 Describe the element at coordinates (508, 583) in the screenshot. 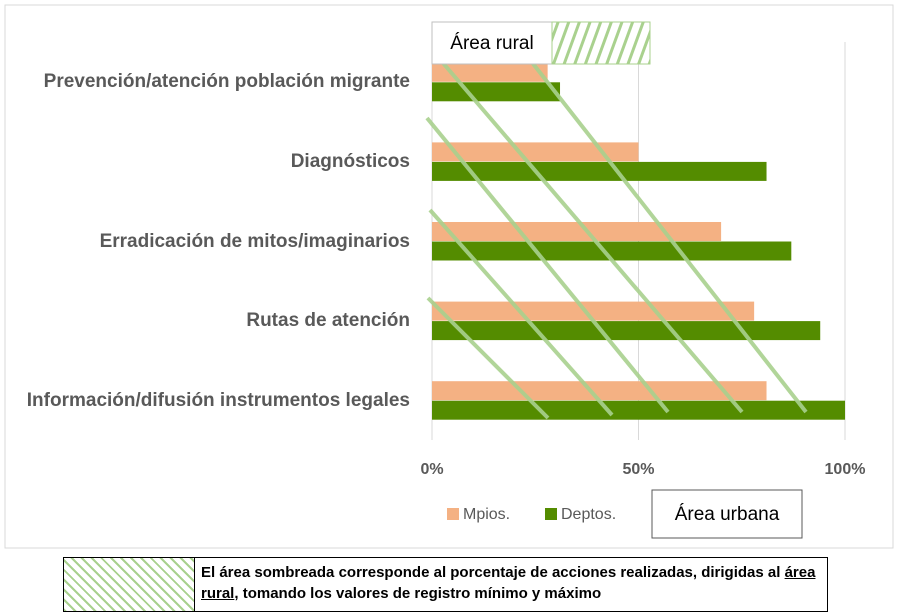

I see `footer-underlined: área rural` at that location.